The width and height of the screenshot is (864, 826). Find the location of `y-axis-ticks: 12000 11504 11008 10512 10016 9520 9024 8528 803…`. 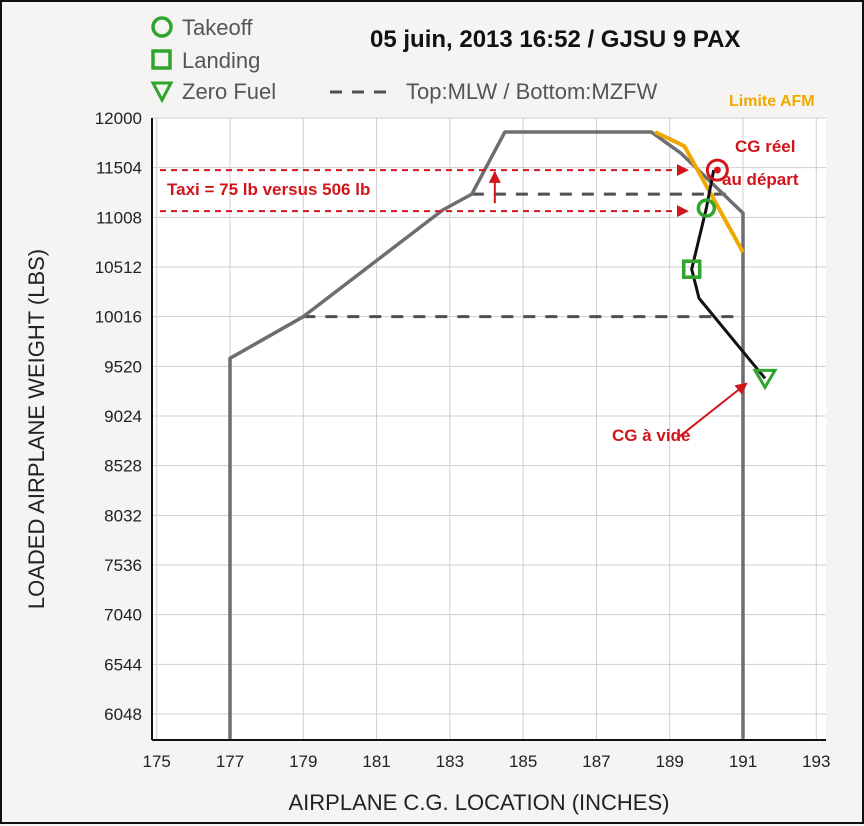

y-axis-ticks: 12000 11504 11008 10512 10016 9520 9024 8528 803… is located at coordinates (118, 416).